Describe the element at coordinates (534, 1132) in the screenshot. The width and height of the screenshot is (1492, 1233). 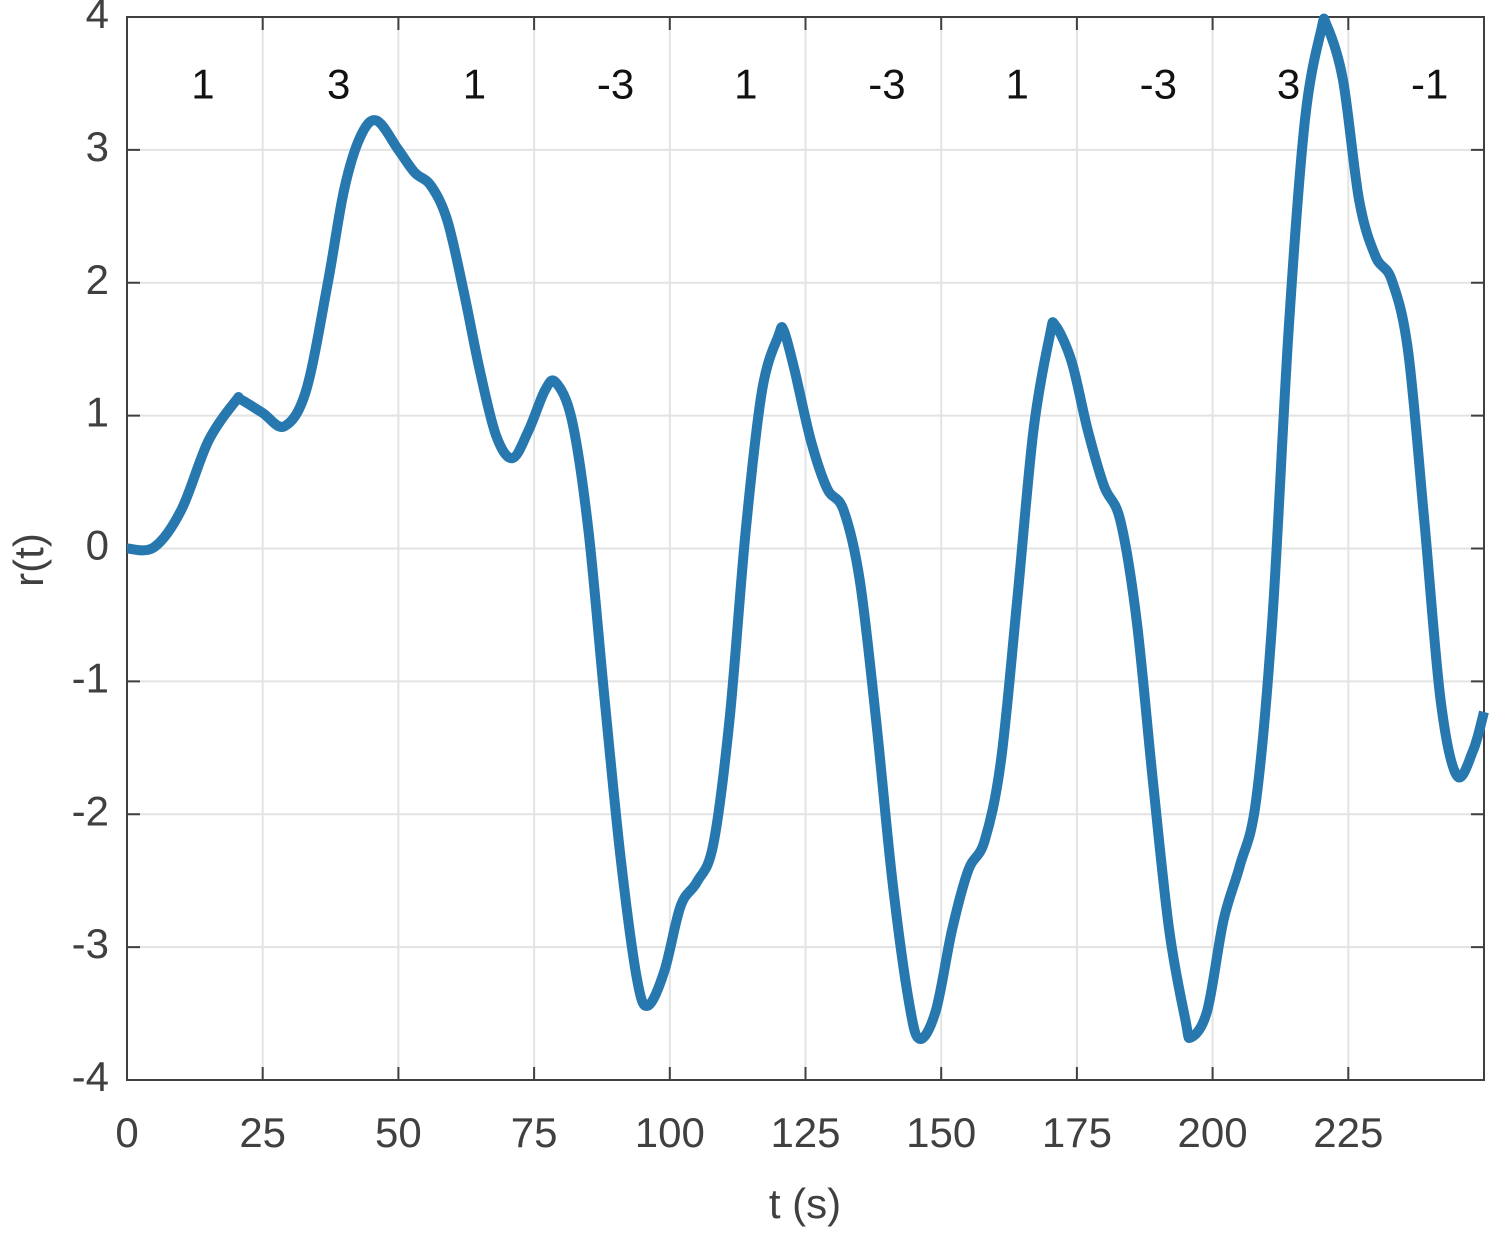
I see `x-tick-label: 75` at that location.